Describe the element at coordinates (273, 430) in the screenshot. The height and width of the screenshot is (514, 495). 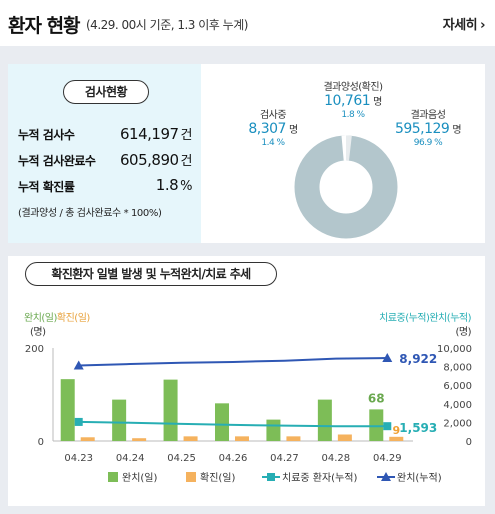
I see `bar-recovered-daily-04.27` at that location.